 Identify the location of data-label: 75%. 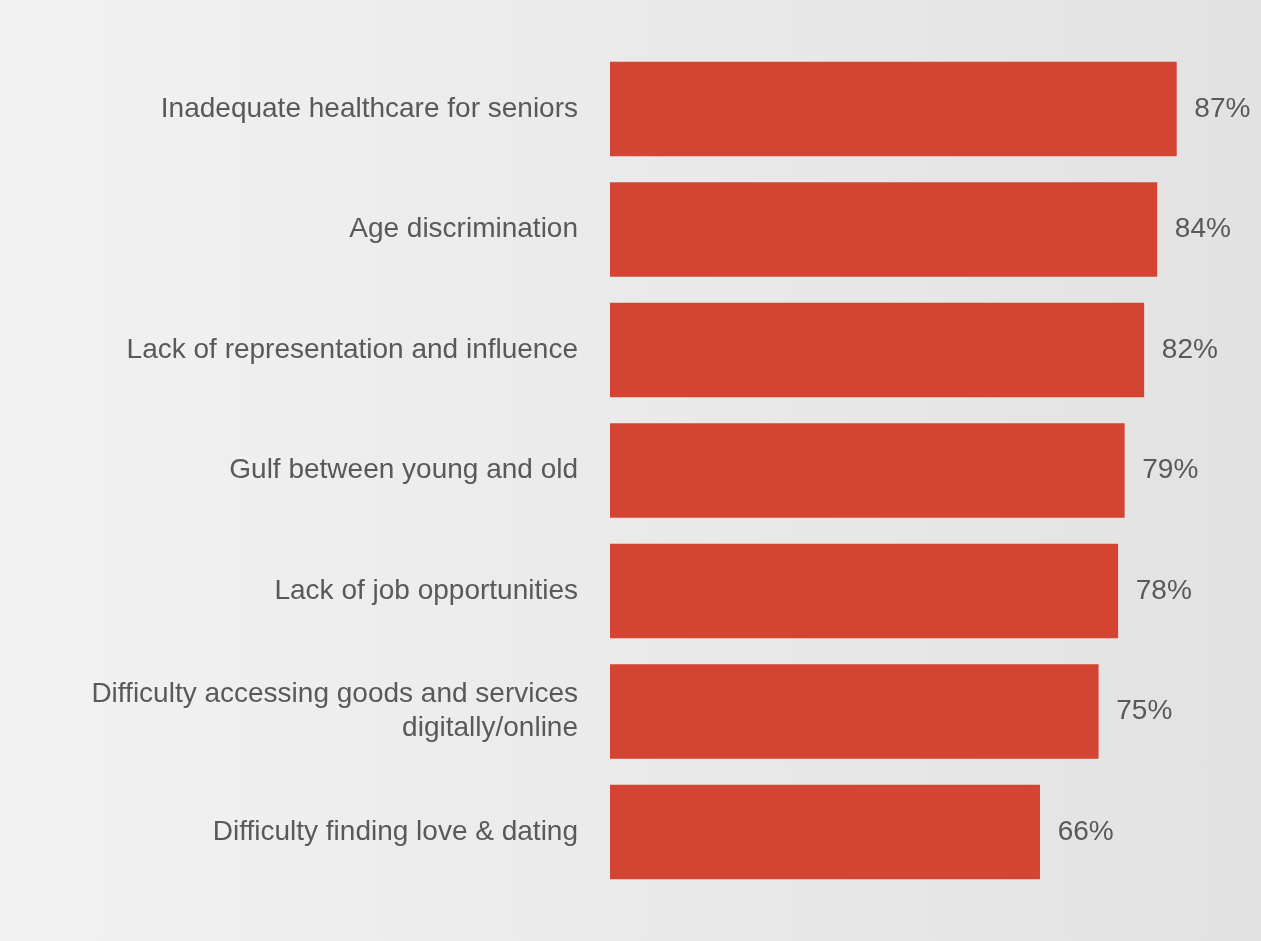
(1144, 710).